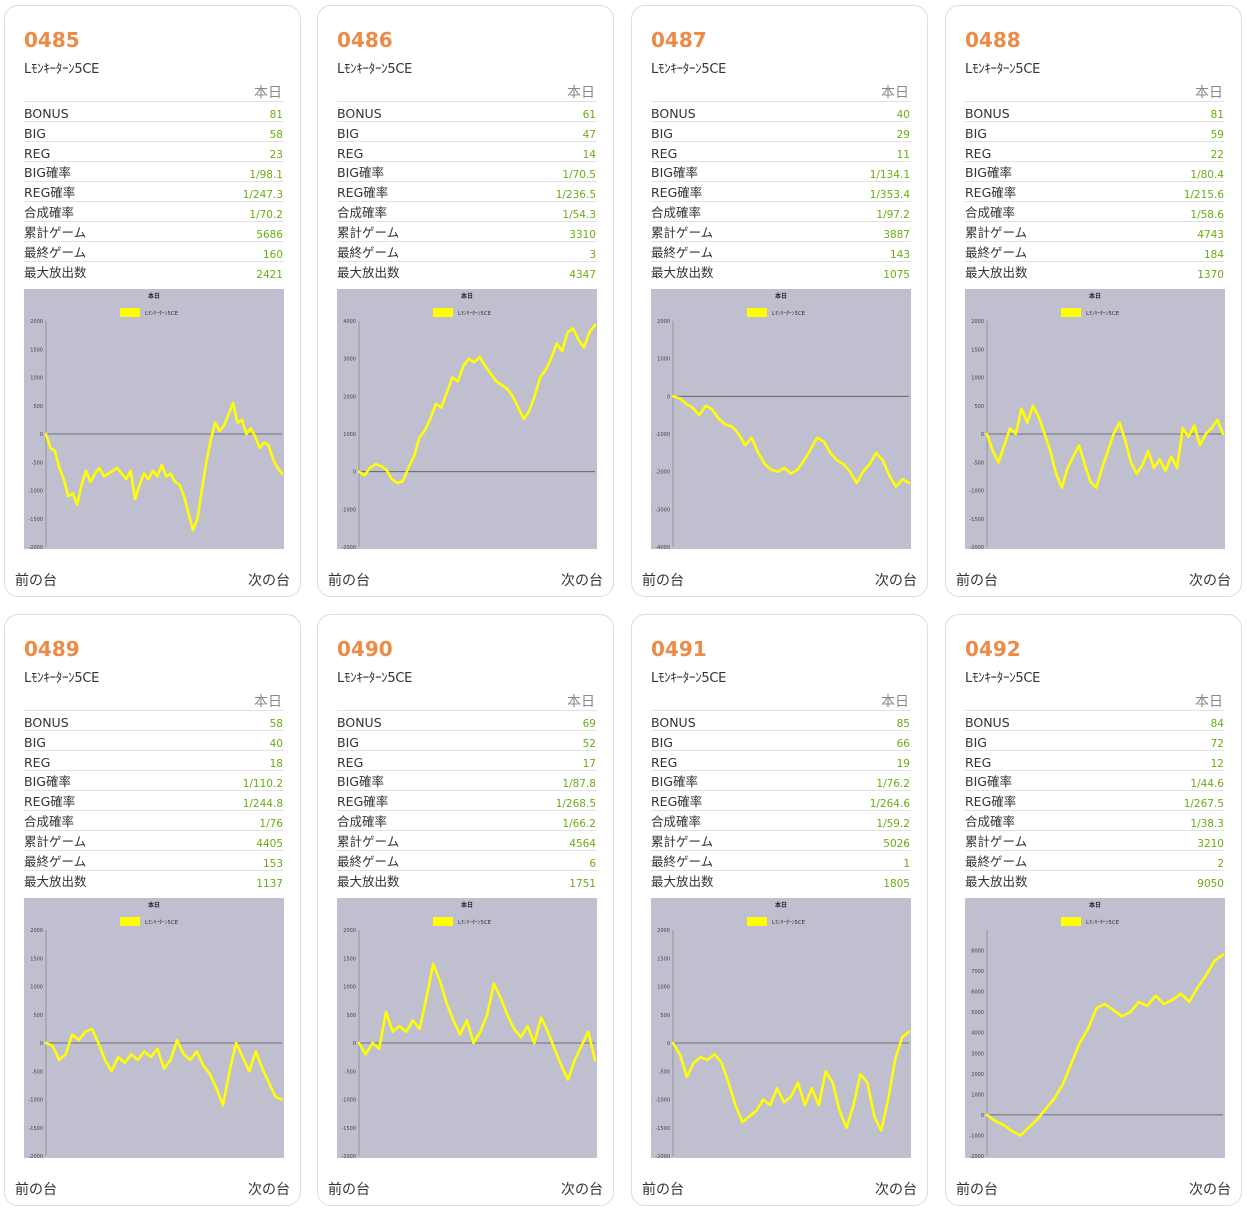 This screenshot has width=1247, height=1213. I want to click on stat-value: 14, so click(545, 151).